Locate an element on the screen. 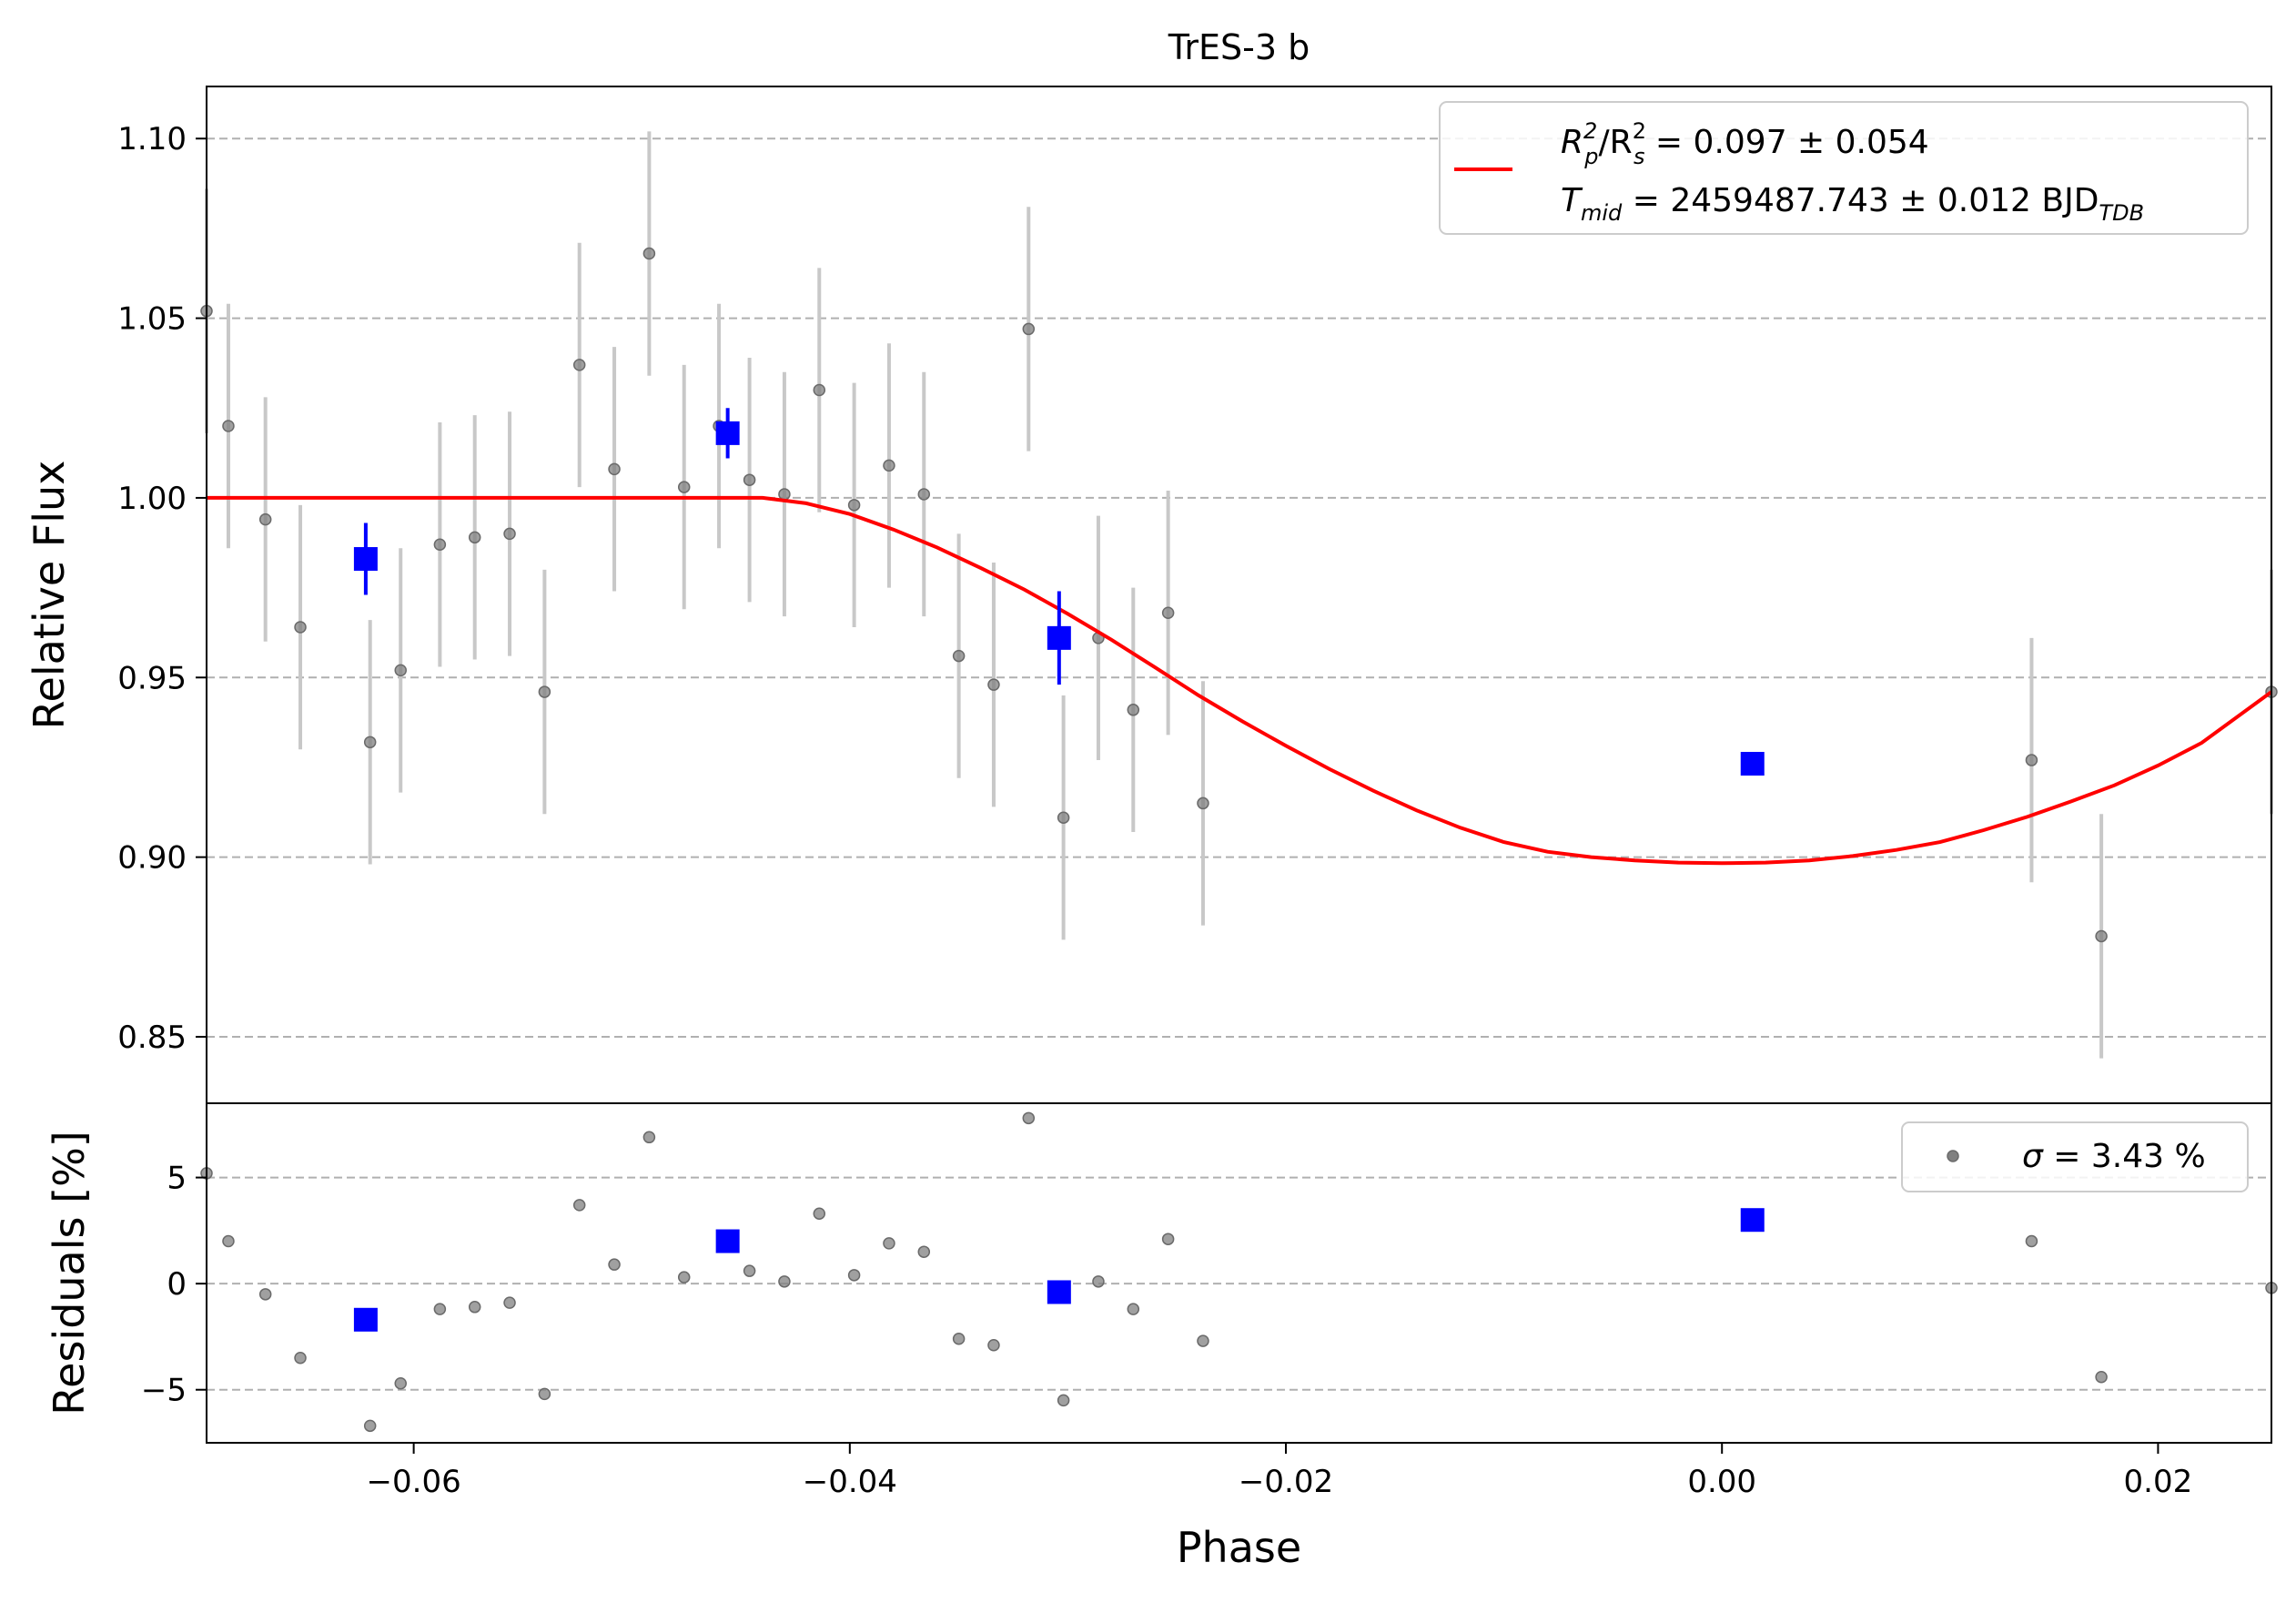 The image size is (2296, 1603). legend-model-label-line1: R2 p/R2 s = 0.097 ± 0.054 is located at coordinates (1745, 143).